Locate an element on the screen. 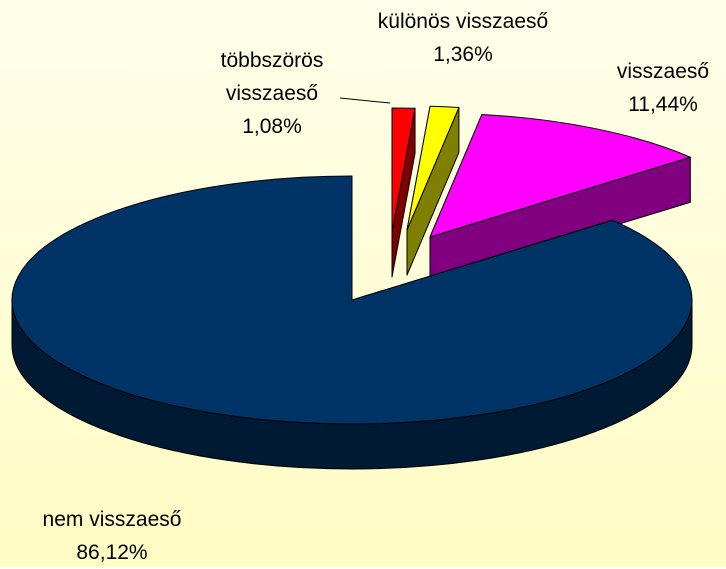  slice-label: különös visszaeső 1,36% is located at coordinates (463, 38).